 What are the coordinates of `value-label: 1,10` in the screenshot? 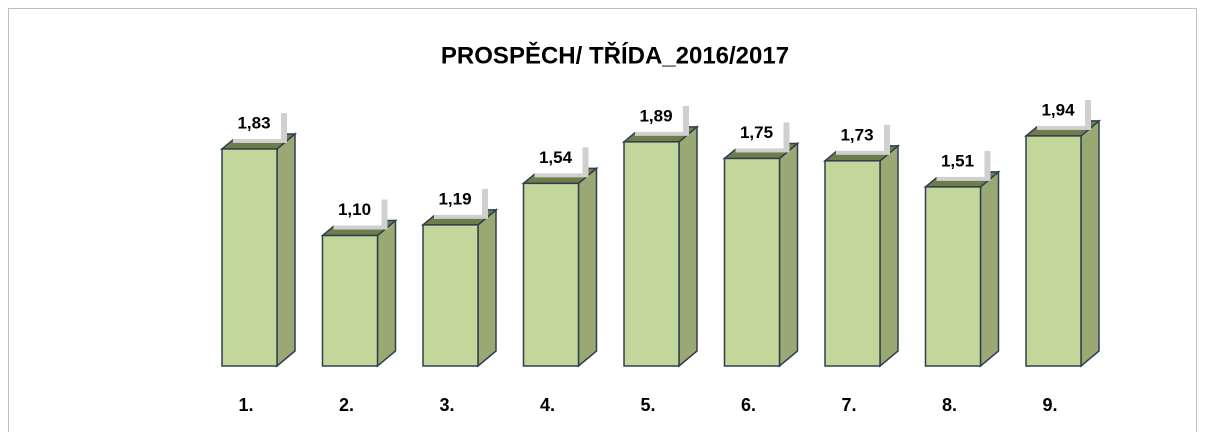 It's located at (354, 209).